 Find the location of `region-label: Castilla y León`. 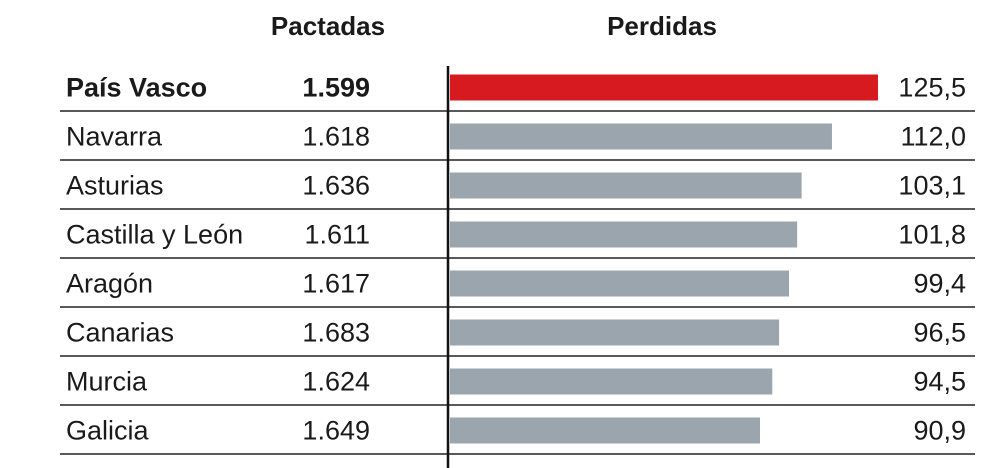

region-label: Castilla y León is located at coordinates (154, 235).